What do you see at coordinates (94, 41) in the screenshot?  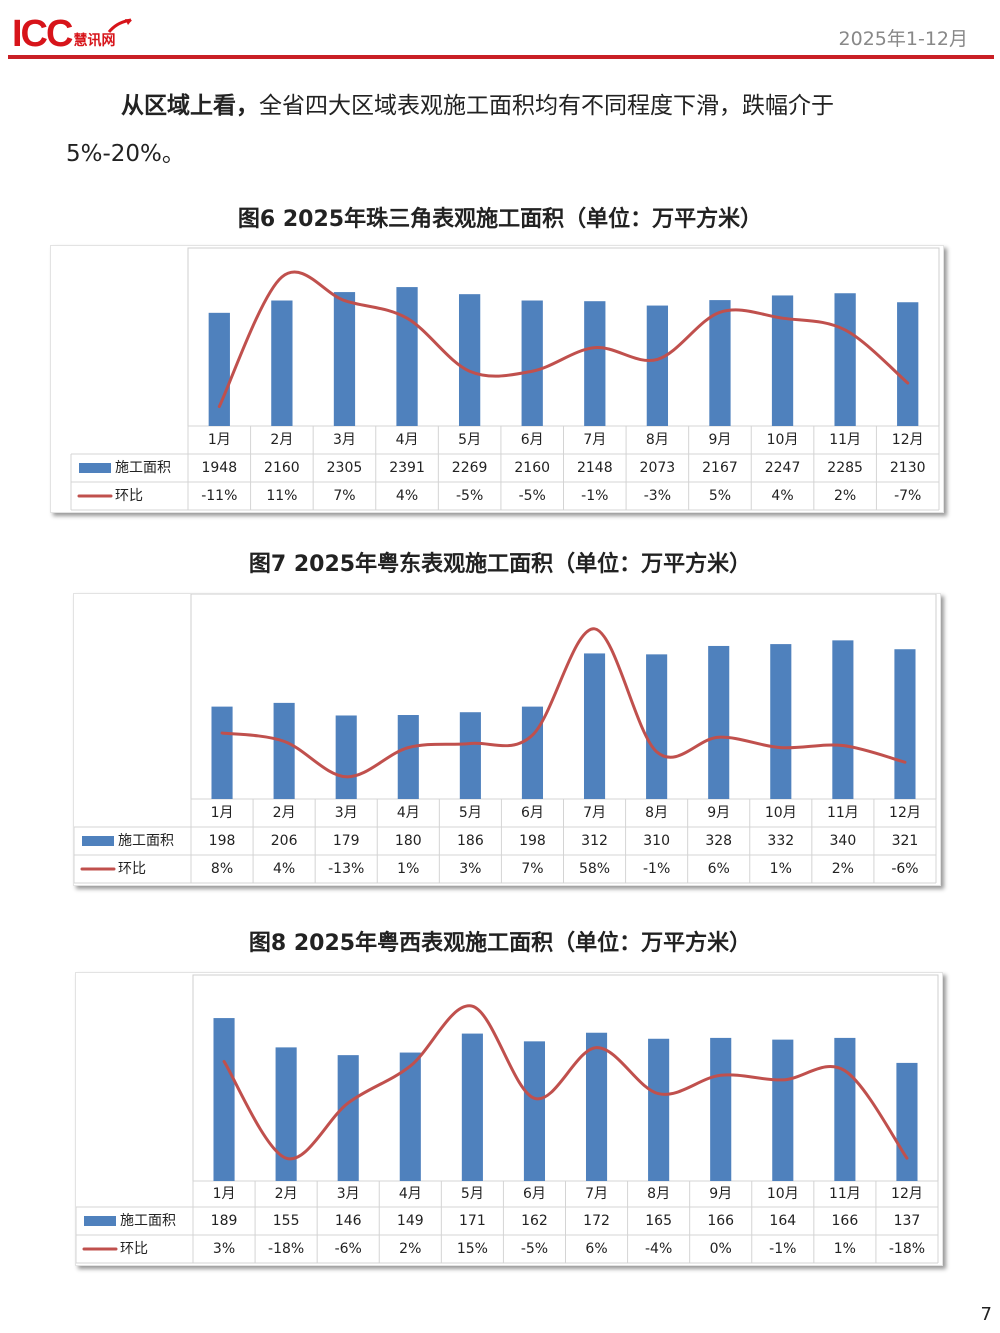 I see `logo-subtitle: 慧讯网` at bounding box center [94, 41].